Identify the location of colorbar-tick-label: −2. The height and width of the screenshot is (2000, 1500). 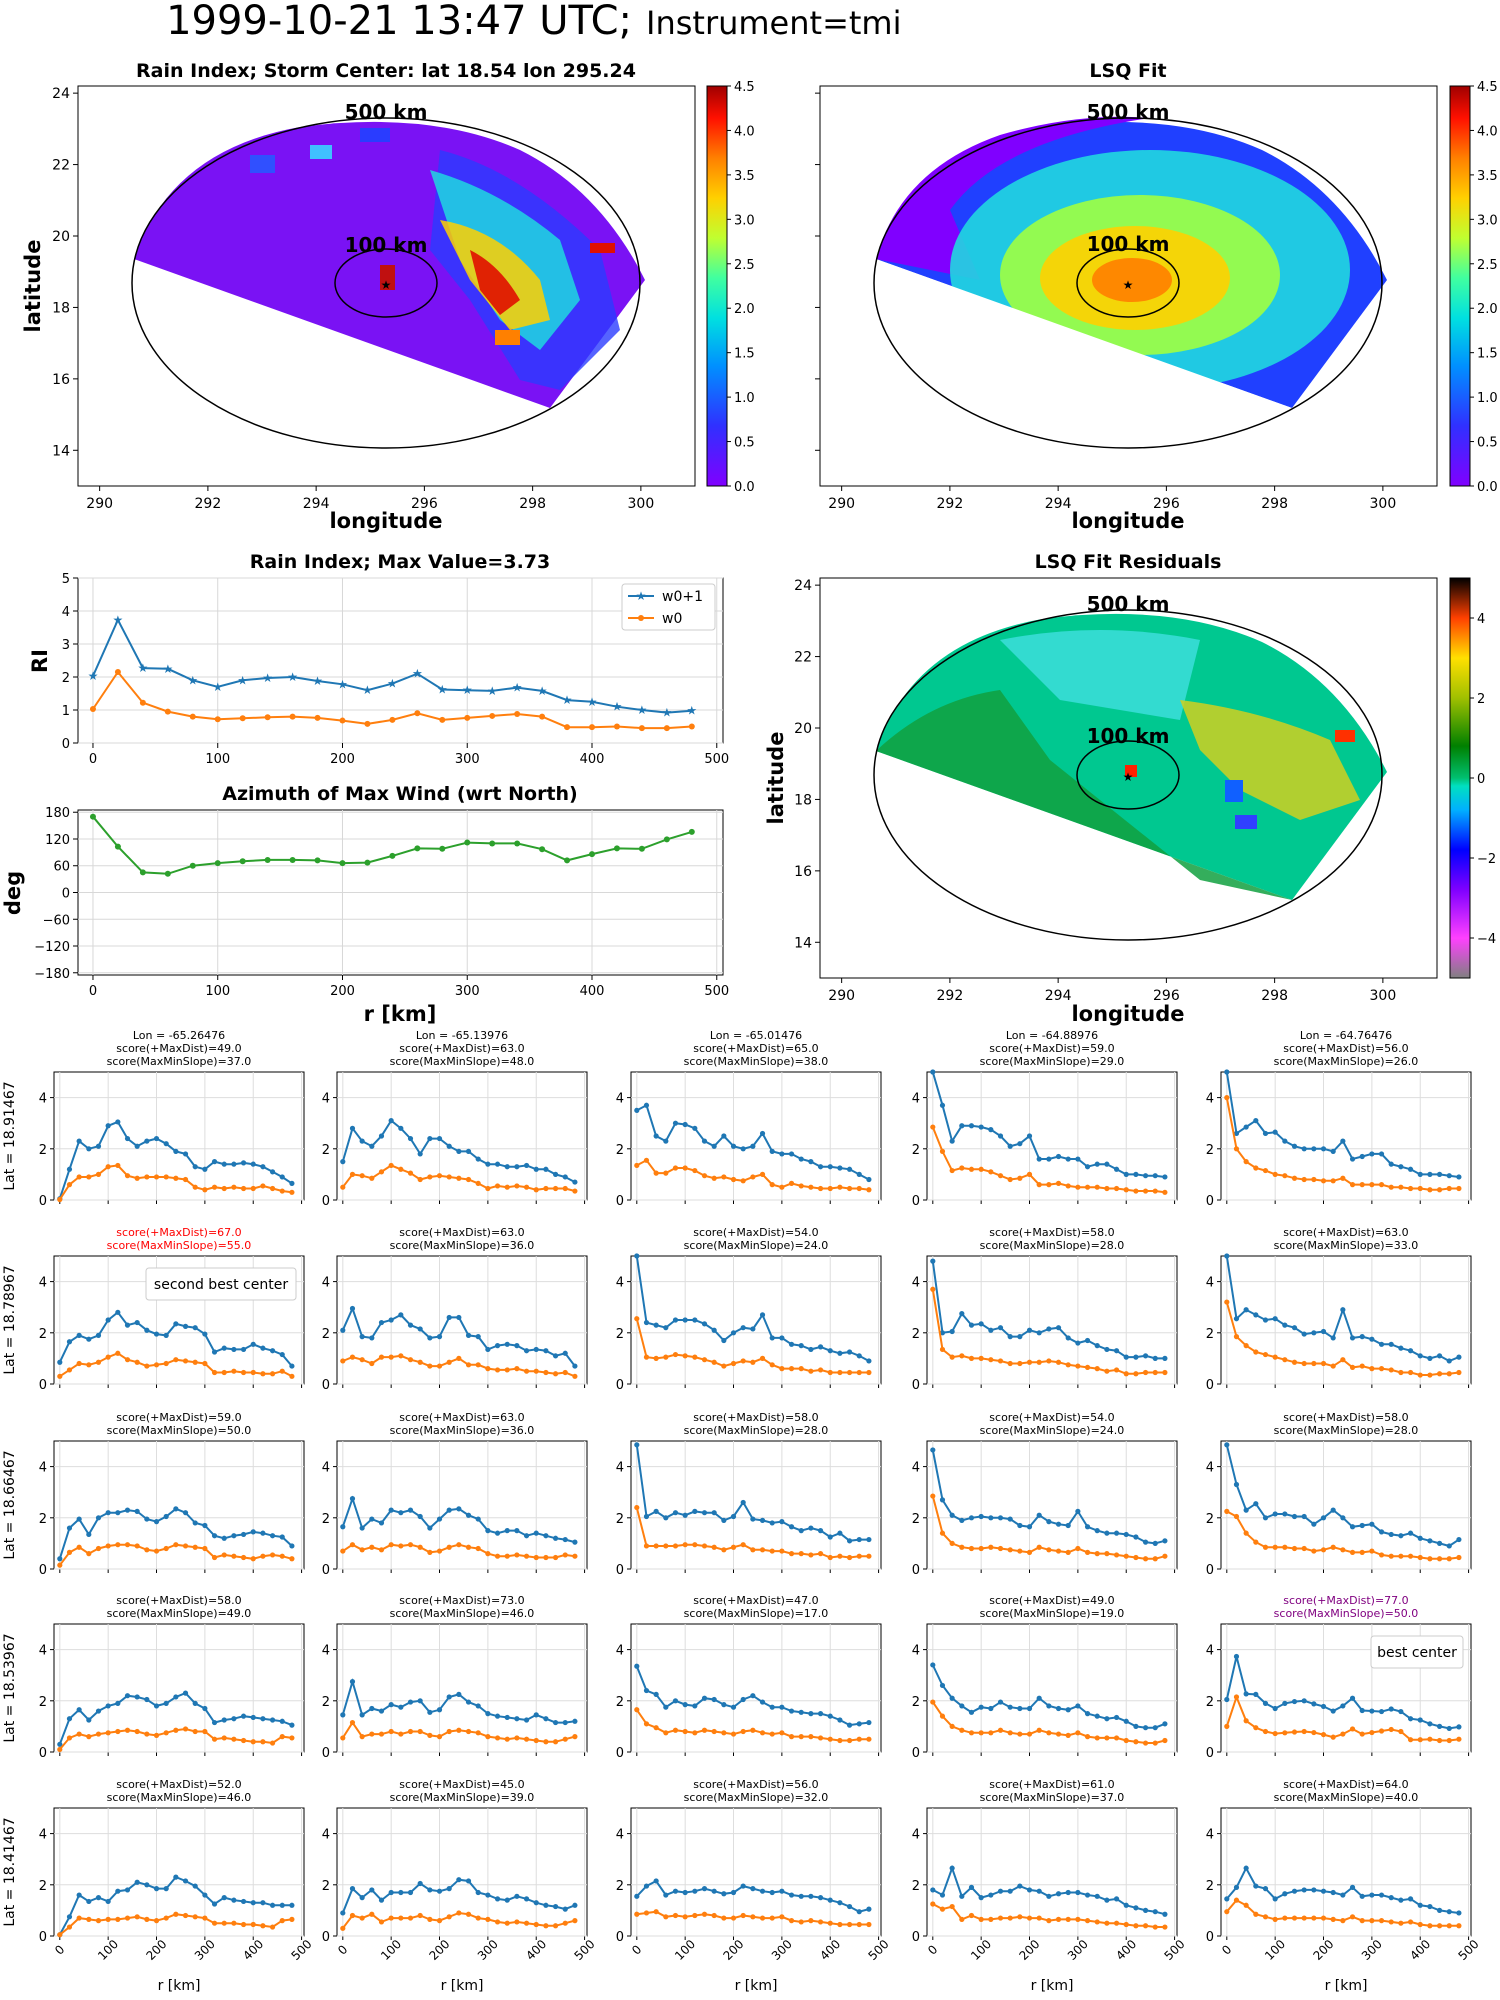
(1486, 859).